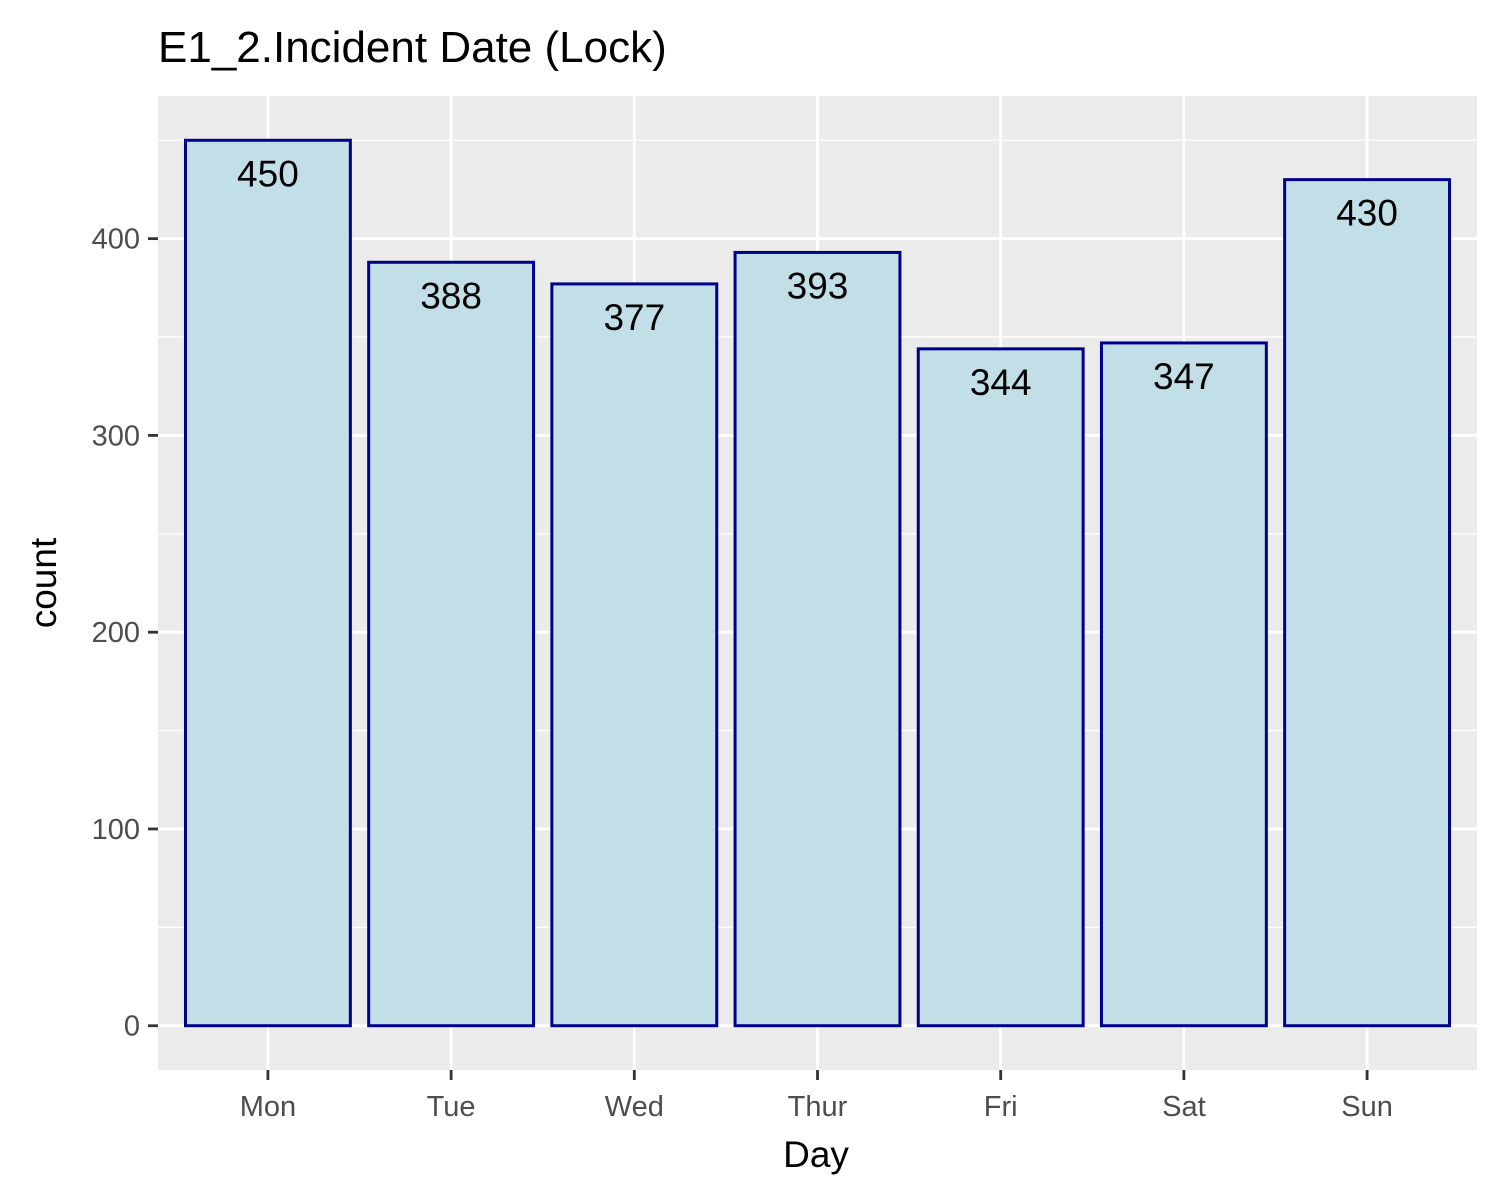 This screenshot has width=1500, height=1200. Describe the element at coordinates (1367, 213) in the screenshot. I see `data-label-sun: 430` at that location.